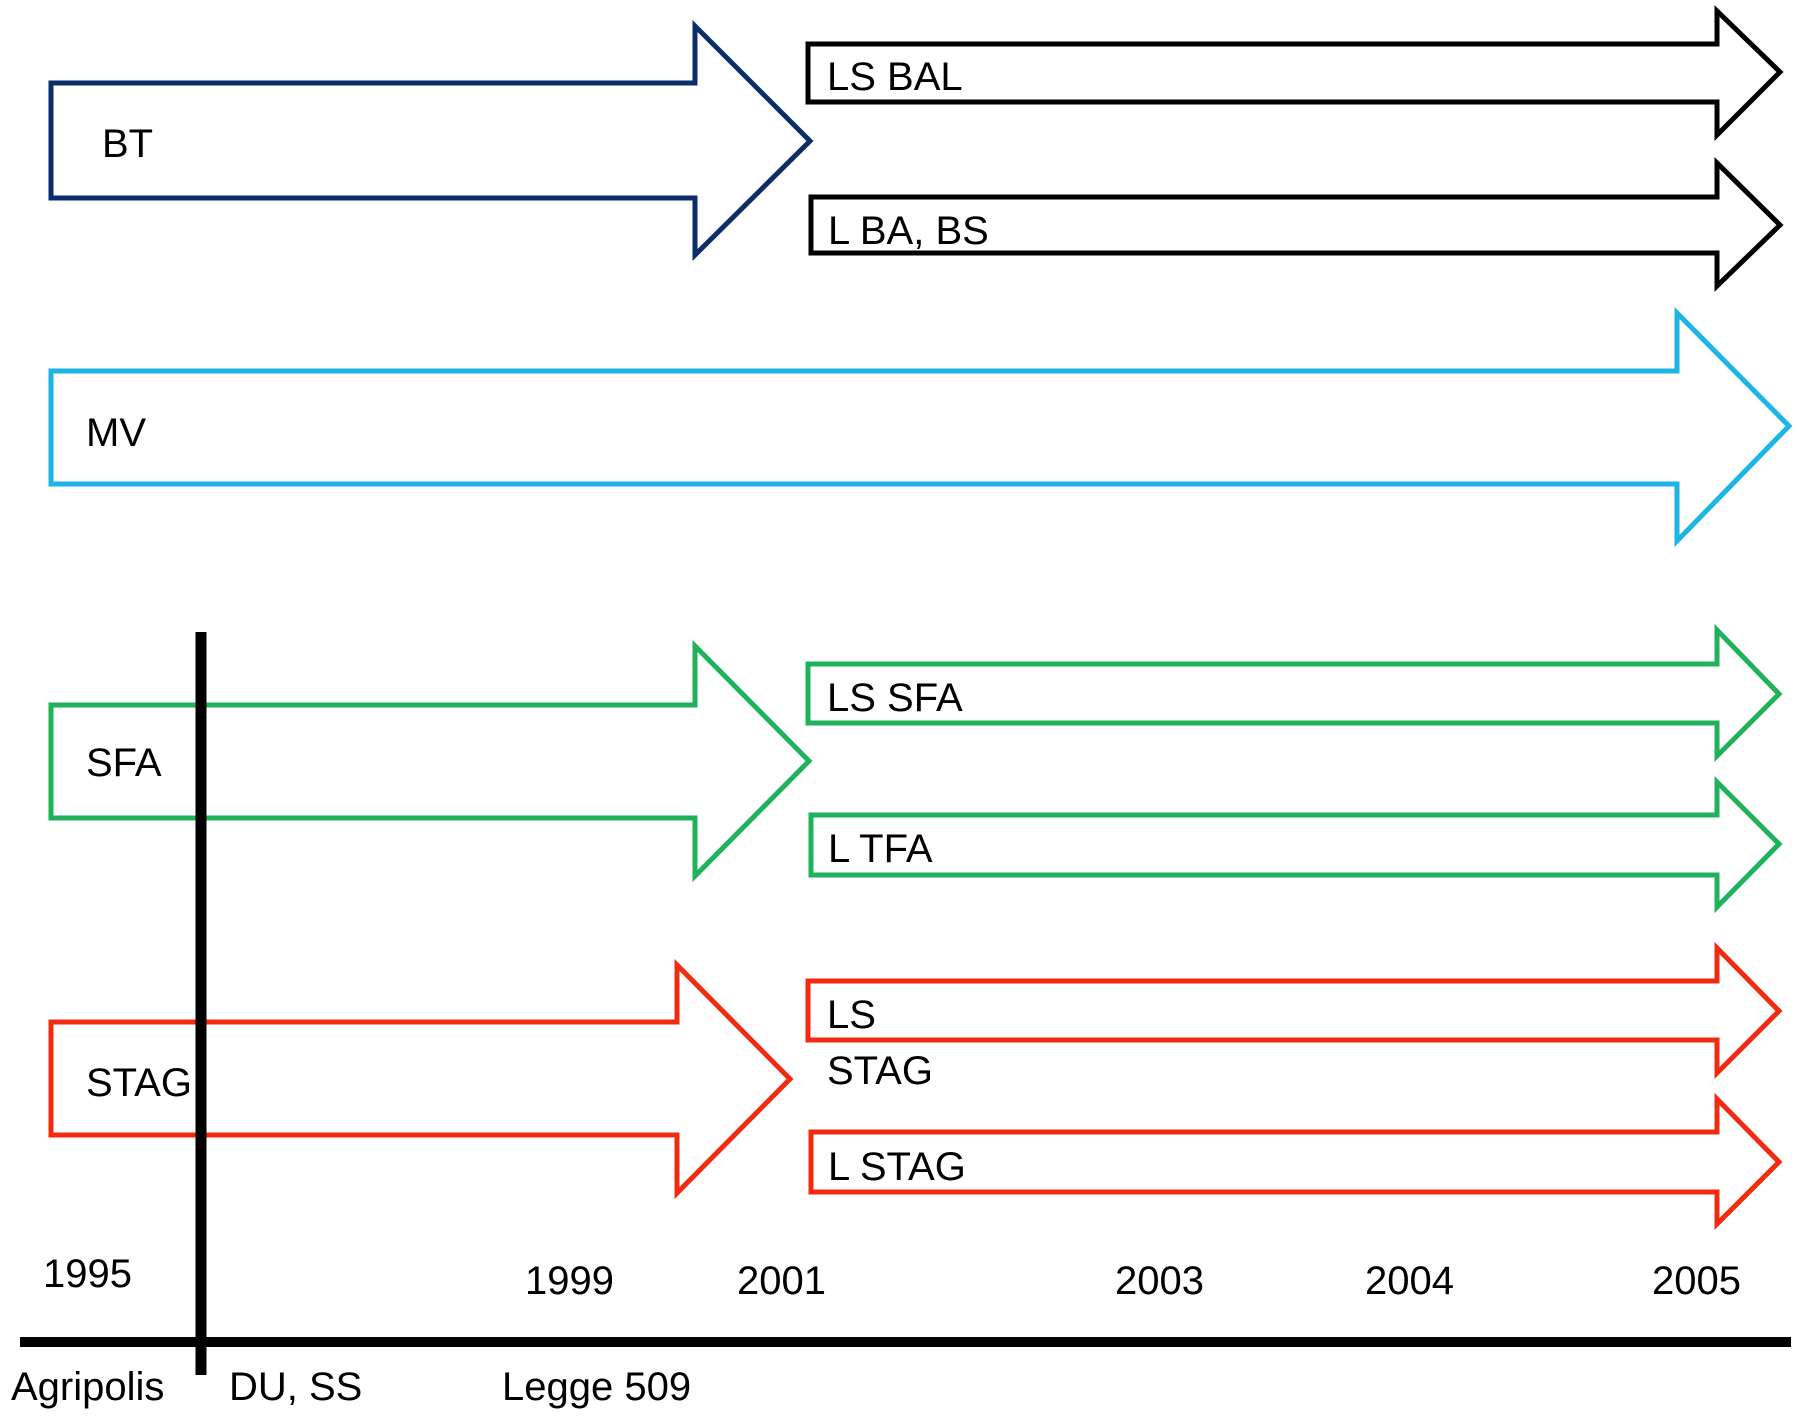  What do you see at coordinates (880, 849) in the screenshot?
I see `l-tfa-label: L TFA` at bounding box center [880, 849].